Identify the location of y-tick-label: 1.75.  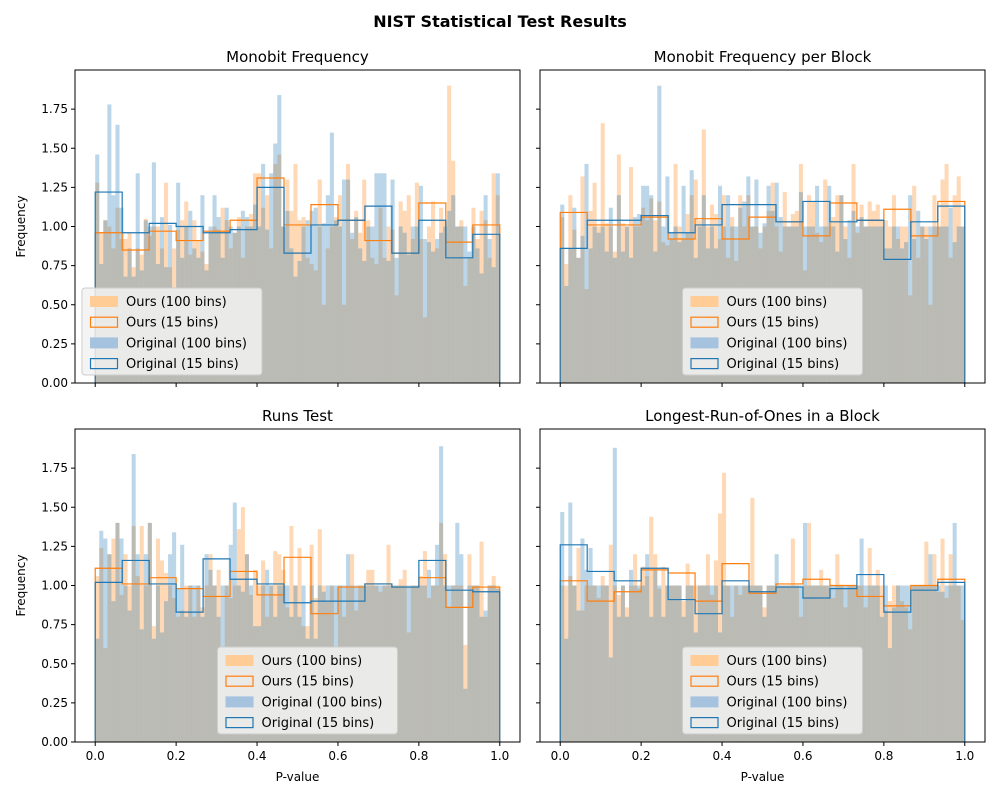
(54, 468).